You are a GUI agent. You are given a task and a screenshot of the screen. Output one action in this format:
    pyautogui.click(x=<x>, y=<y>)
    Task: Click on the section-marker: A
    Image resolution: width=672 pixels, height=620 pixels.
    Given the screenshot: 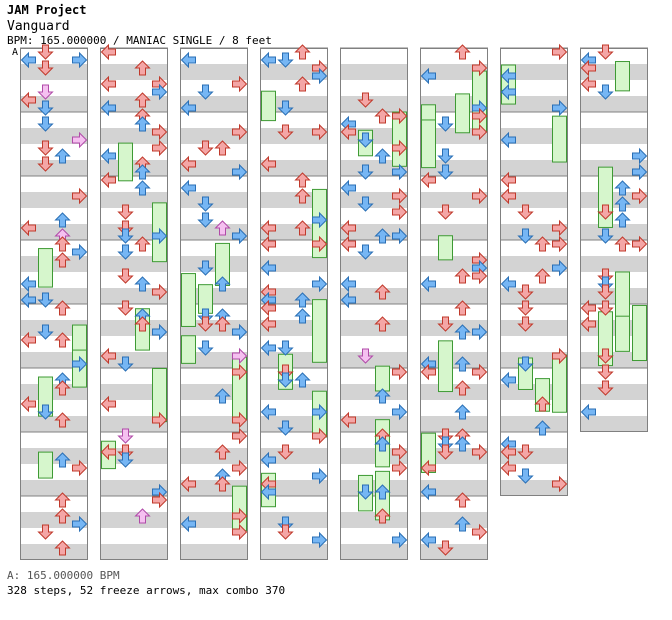 What is the action you would take?
    pyautogui.click(x=15, y=52)
    